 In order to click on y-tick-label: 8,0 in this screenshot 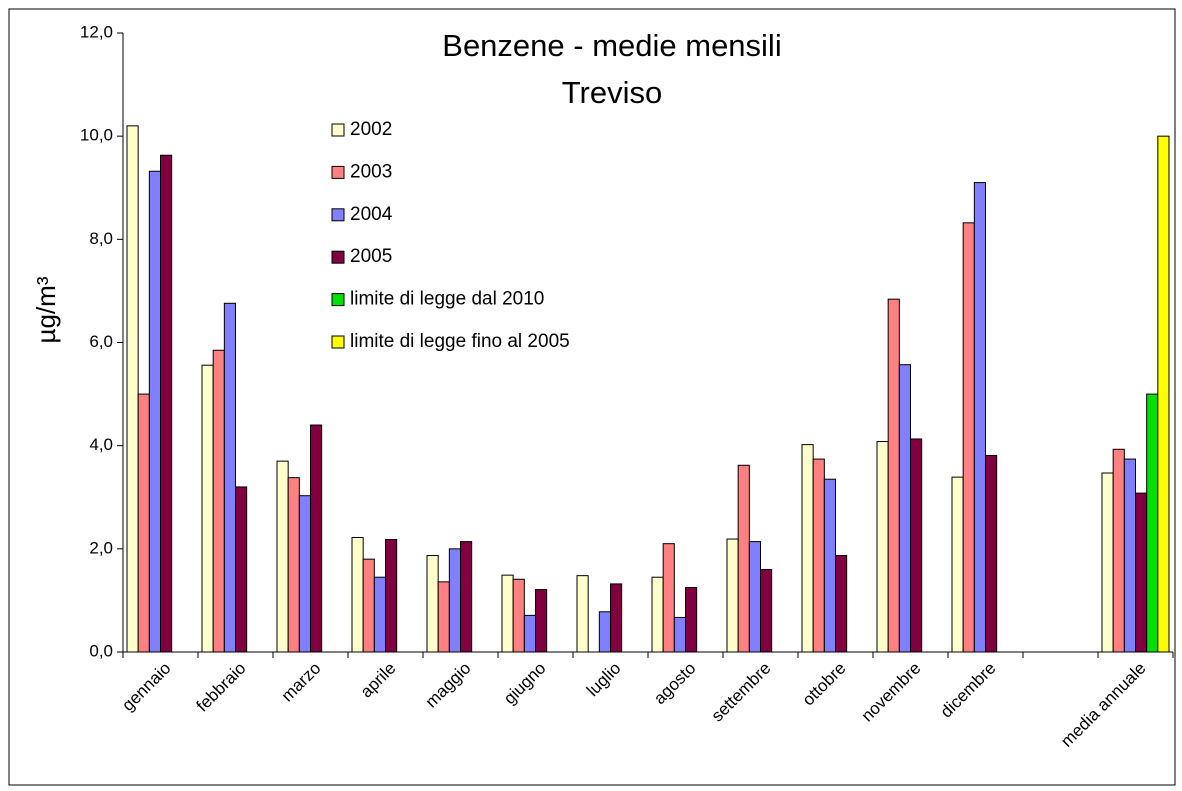, I will do `click(101, 238)`.